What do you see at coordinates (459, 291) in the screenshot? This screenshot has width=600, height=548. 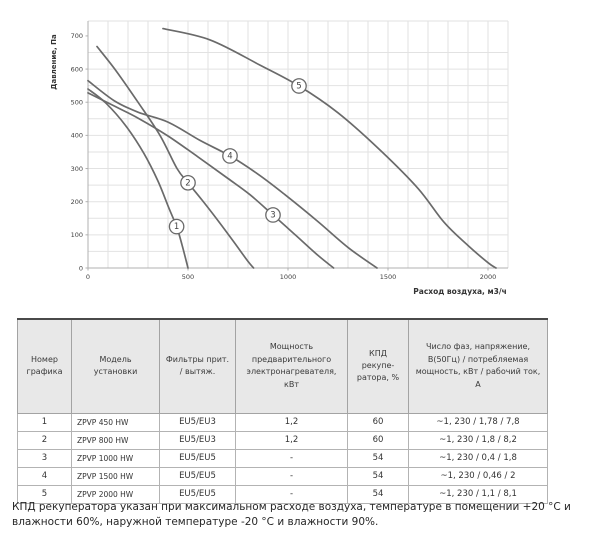 I see `x-axis-title: Расход воздуха, м3/ч` at bounding box center [459, 291].